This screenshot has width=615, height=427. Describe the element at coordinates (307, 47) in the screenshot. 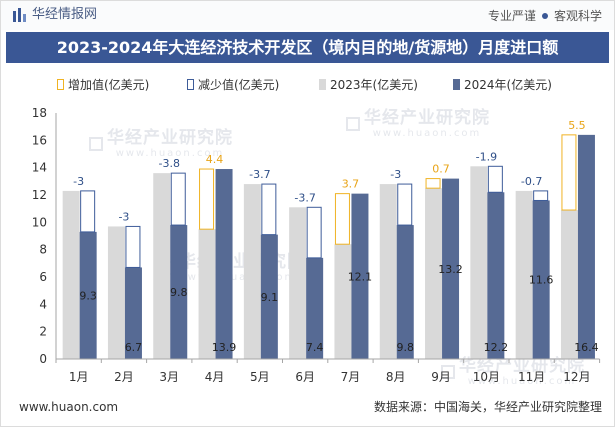

I see `chart-title: 2023-2024年大连经济技术开发区（境内目的地/货源地）月度进口额` at that location.